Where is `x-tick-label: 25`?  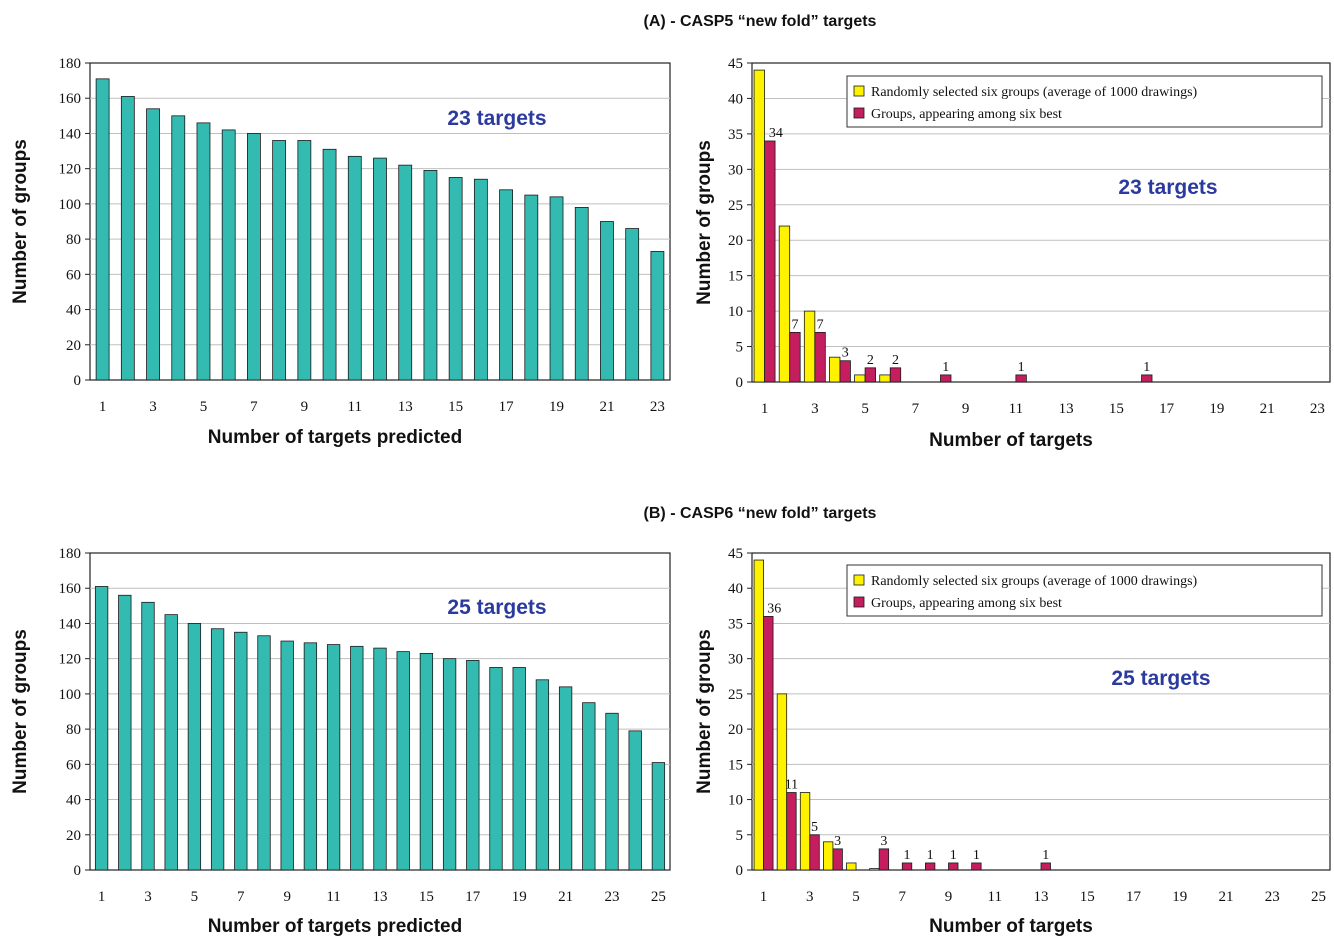
x-tick-label: 25 is located at coordinates (658, 897).